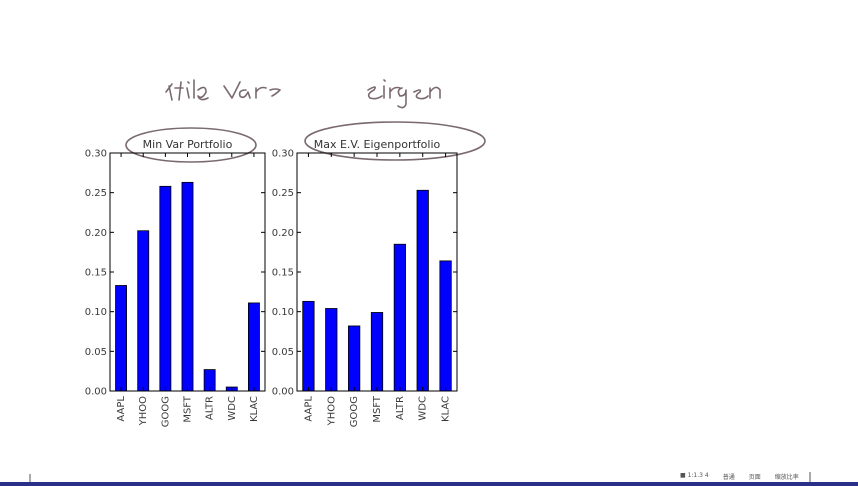 Image resolution: width=858 pixels, height=486 pixels. Describe the element at coordinates (404, 94) in the screenshot. I see `handwritten-note-right: eirgen` at that location.